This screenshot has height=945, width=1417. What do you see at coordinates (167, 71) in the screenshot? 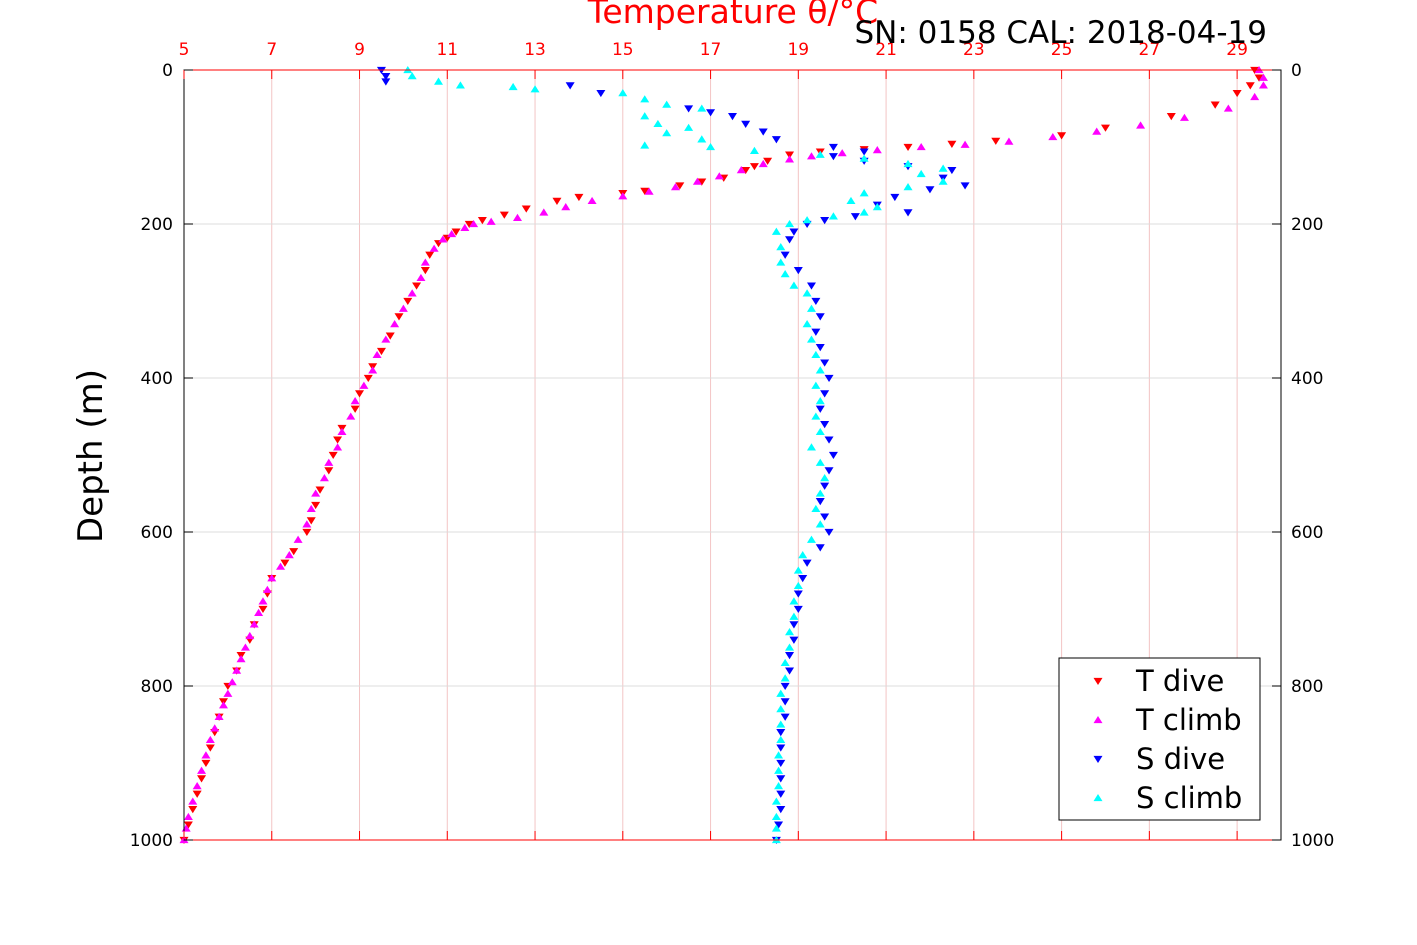
I see `y-left-tick-label: 0` at bounding box center [167, 71].